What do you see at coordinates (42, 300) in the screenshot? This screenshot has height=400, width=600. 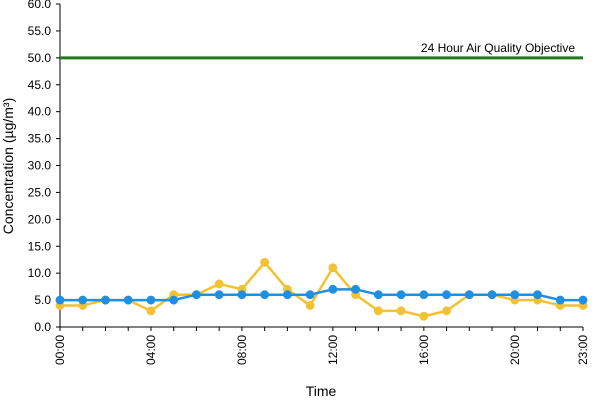 I see `y-tick-label: 5.0` at bounding box center [42, 300].